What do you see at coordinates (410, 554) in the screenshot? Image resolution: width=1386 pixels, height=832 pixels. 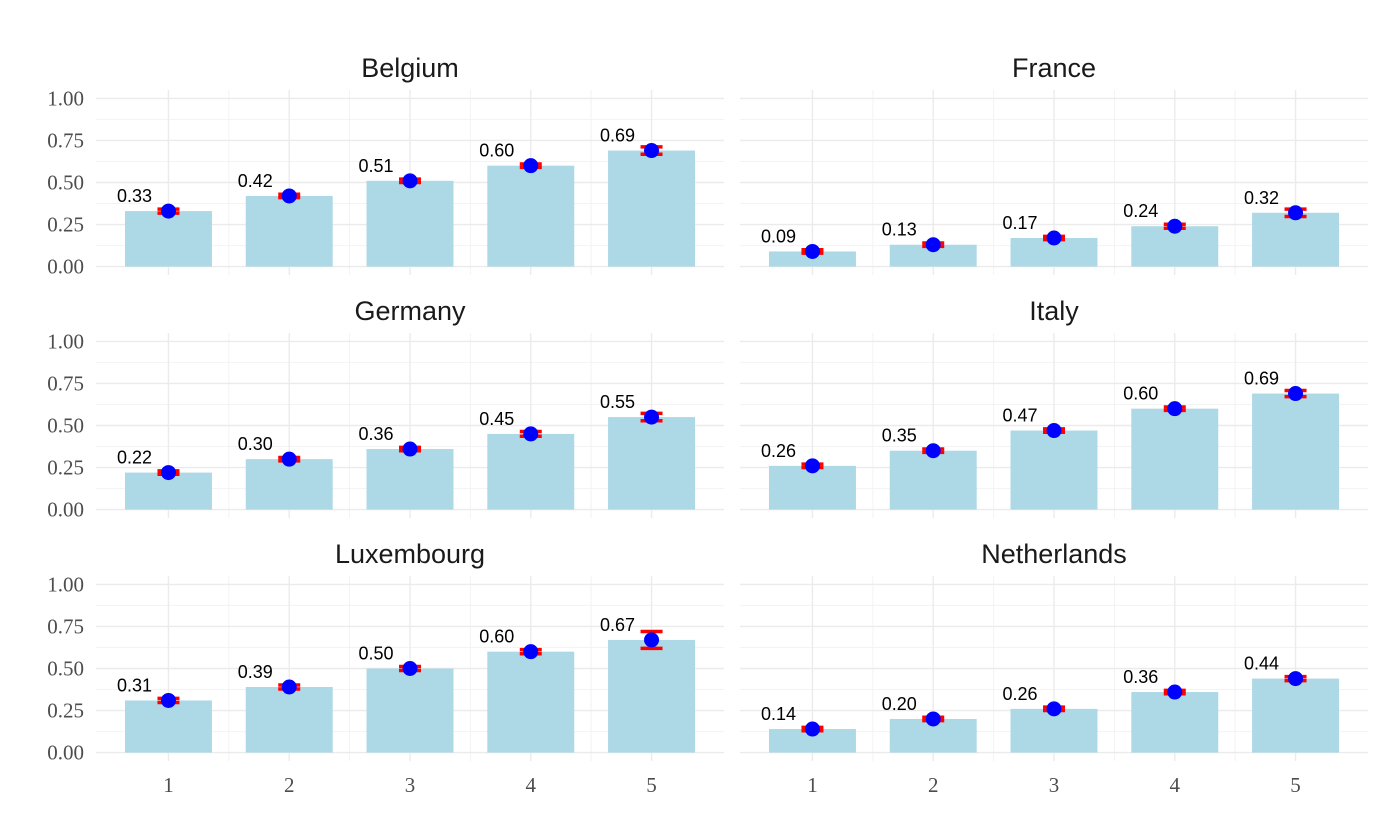 I see `panel-title: Luxembourg` at bounding box center [410, 554].